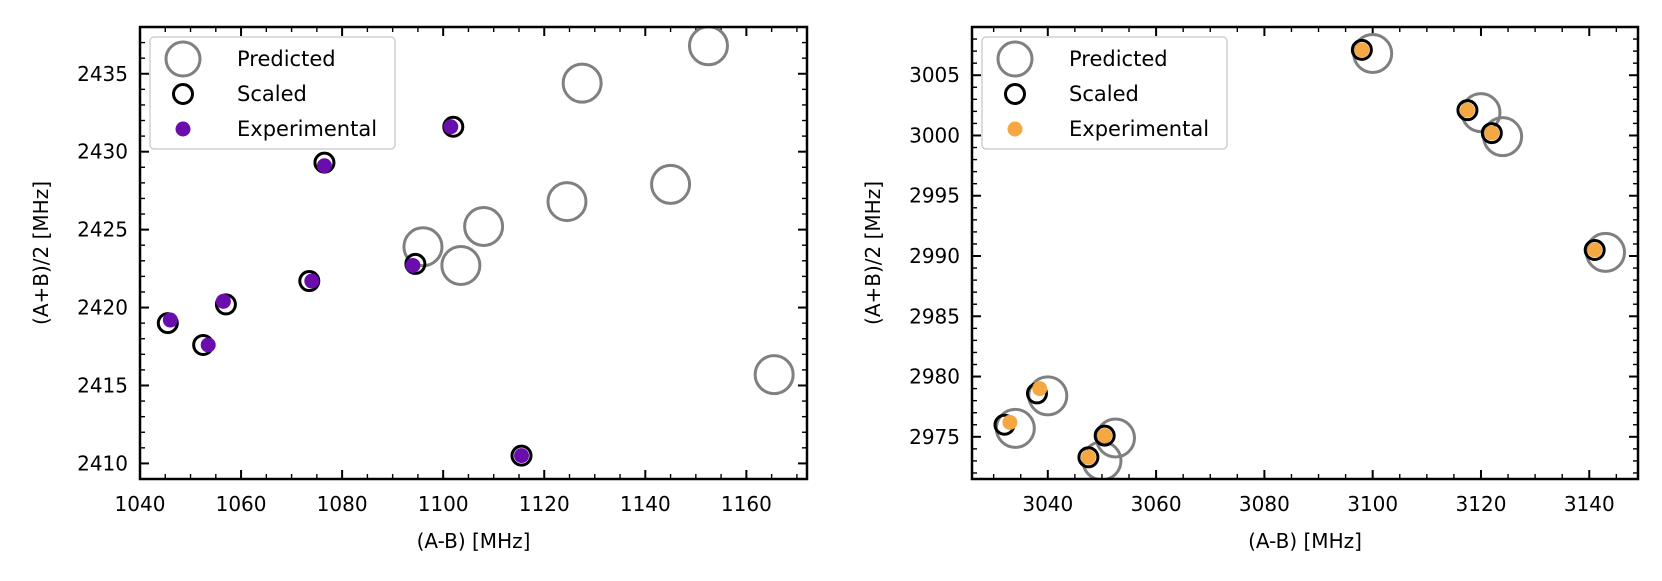  What do you see at coordinates (102, 385) in the screenshot?
I see `y-tick-label: 2415` at bounding box center [102, 385].